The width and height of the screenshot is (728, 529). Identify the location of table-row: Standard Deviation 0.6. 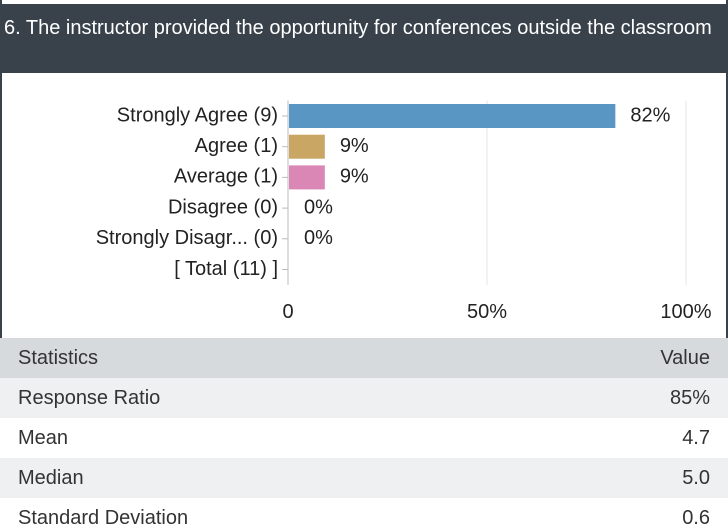
(364, 513).